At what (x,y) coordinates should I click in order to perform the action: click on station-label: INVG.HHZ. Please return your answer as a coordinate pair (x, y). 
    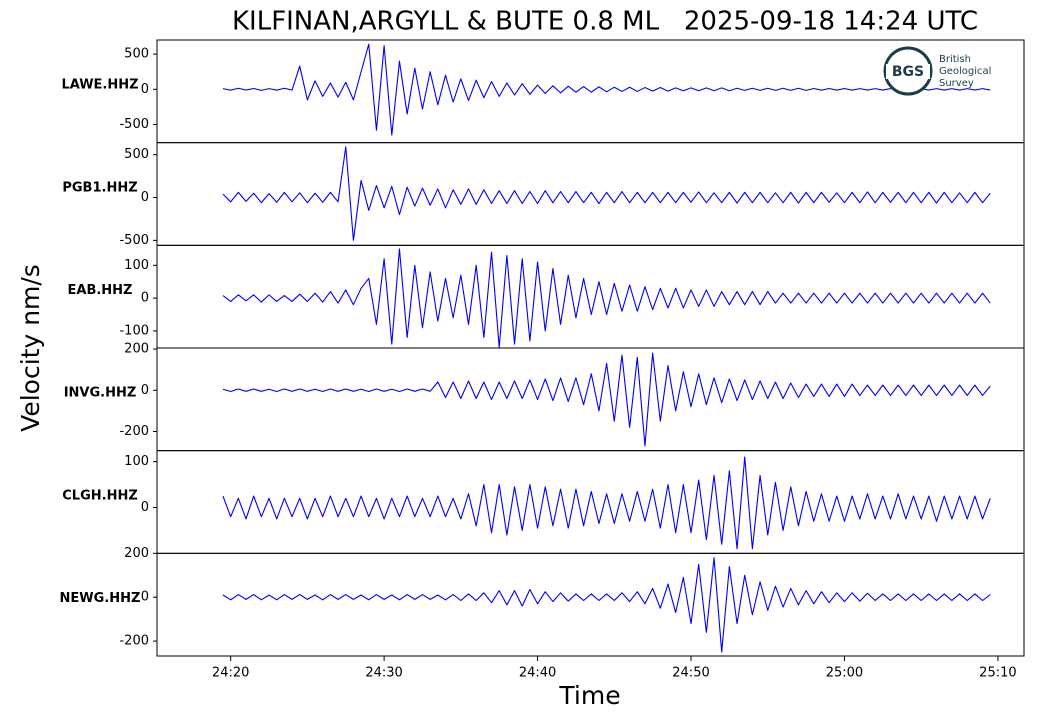
    Looking at the image, I should click on (100, 393).